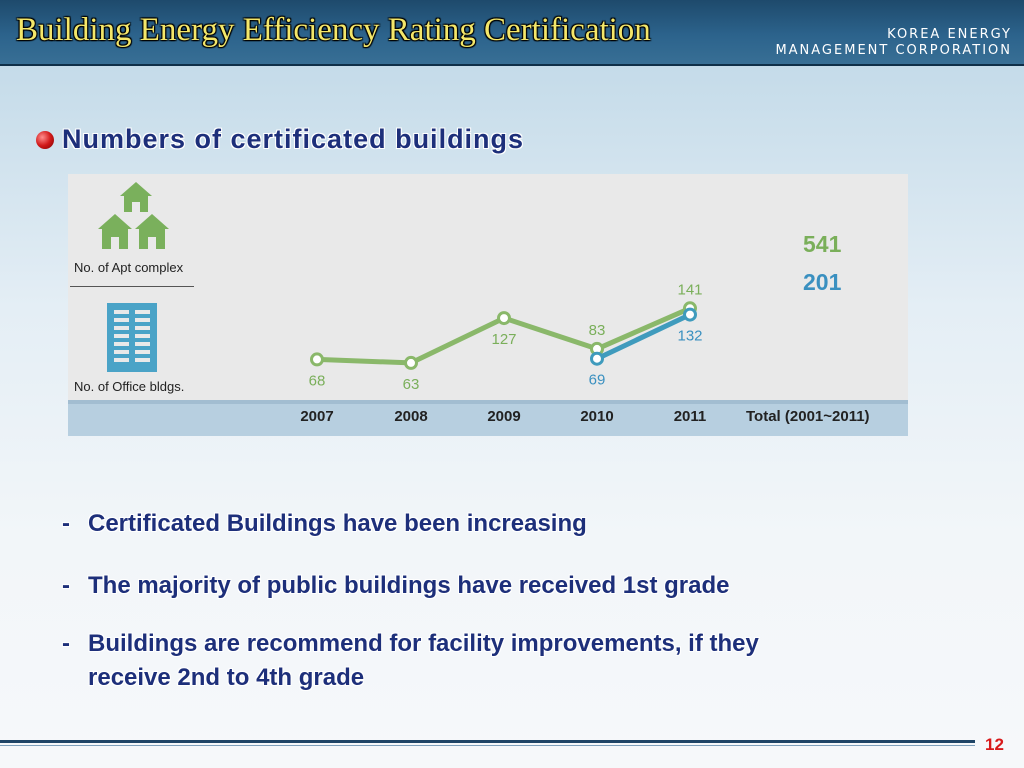 The width and height of the screenshot is (1024, 768). Describe the element at coordinates (226, 677) in the screenshot. I see `bullet-3-continuation: receive 2nd to 4th grade` at that location.